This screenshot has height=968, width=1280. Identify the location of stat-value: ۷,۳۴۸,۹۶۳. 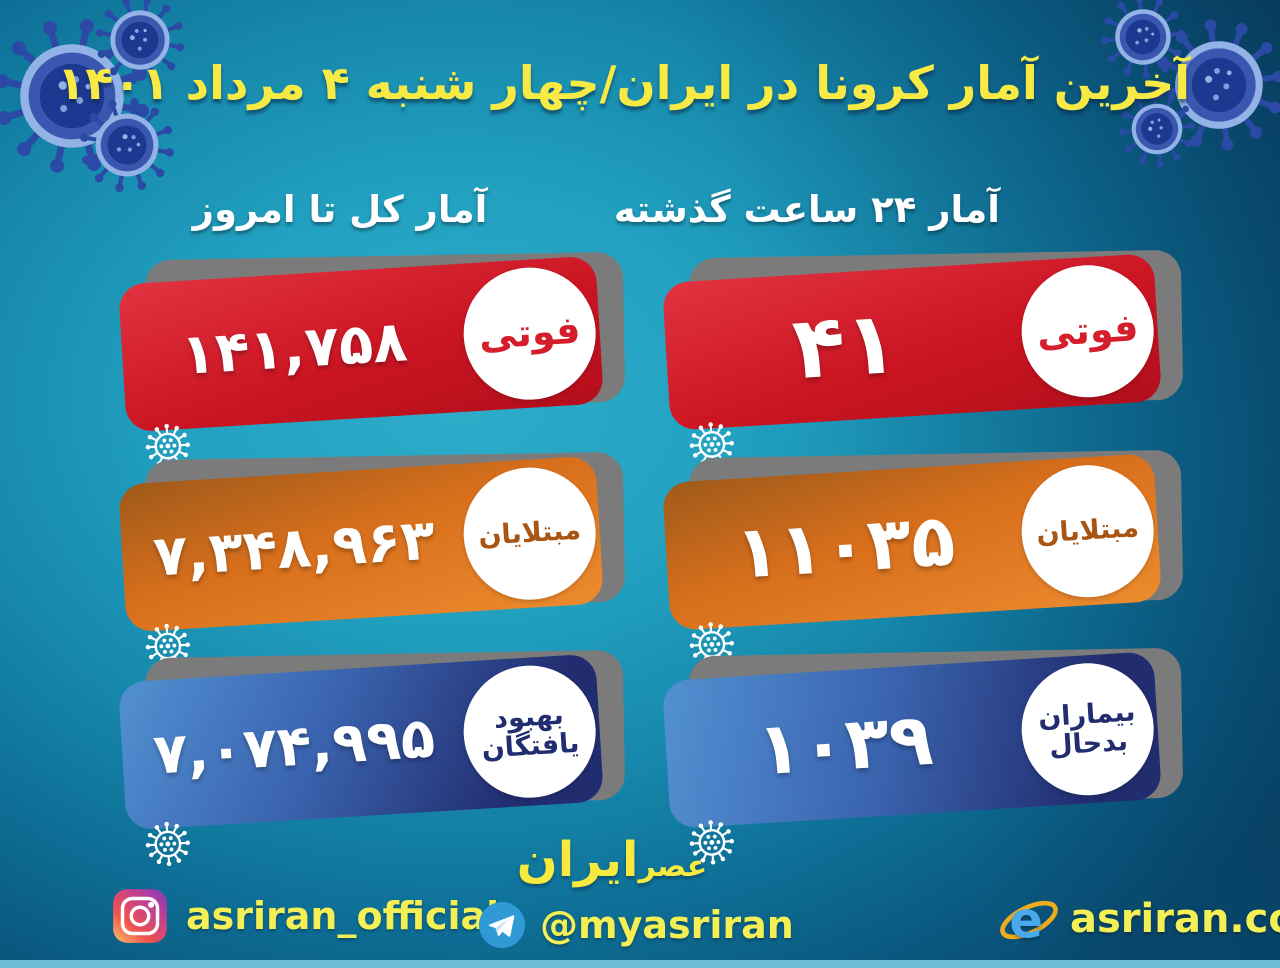
(294, 548).